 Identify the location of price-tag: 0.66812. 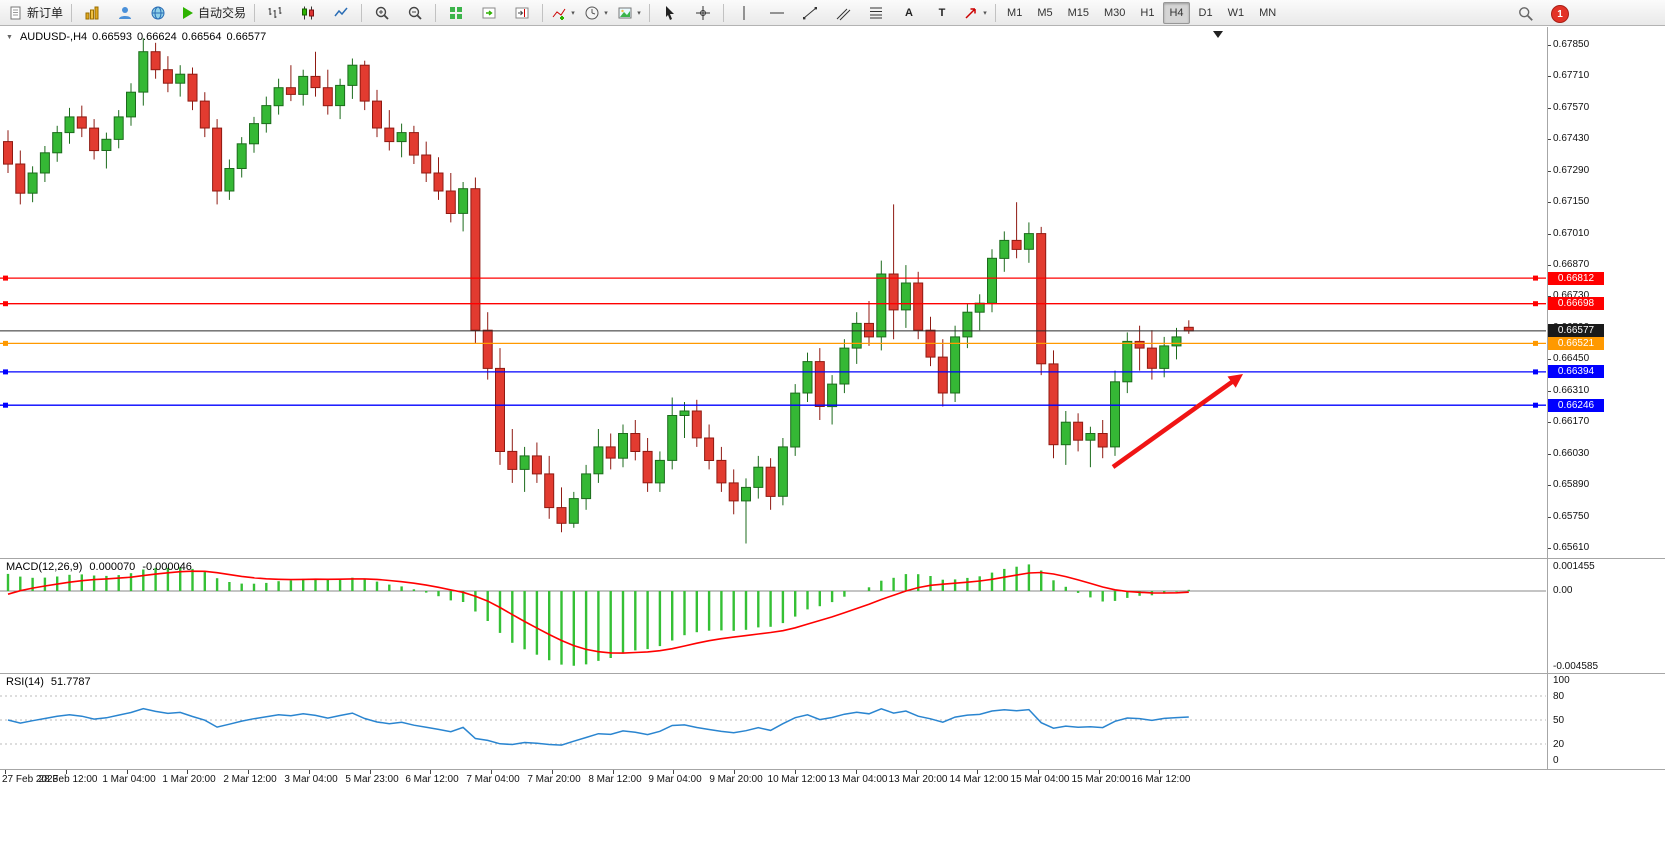
(1576, 278).